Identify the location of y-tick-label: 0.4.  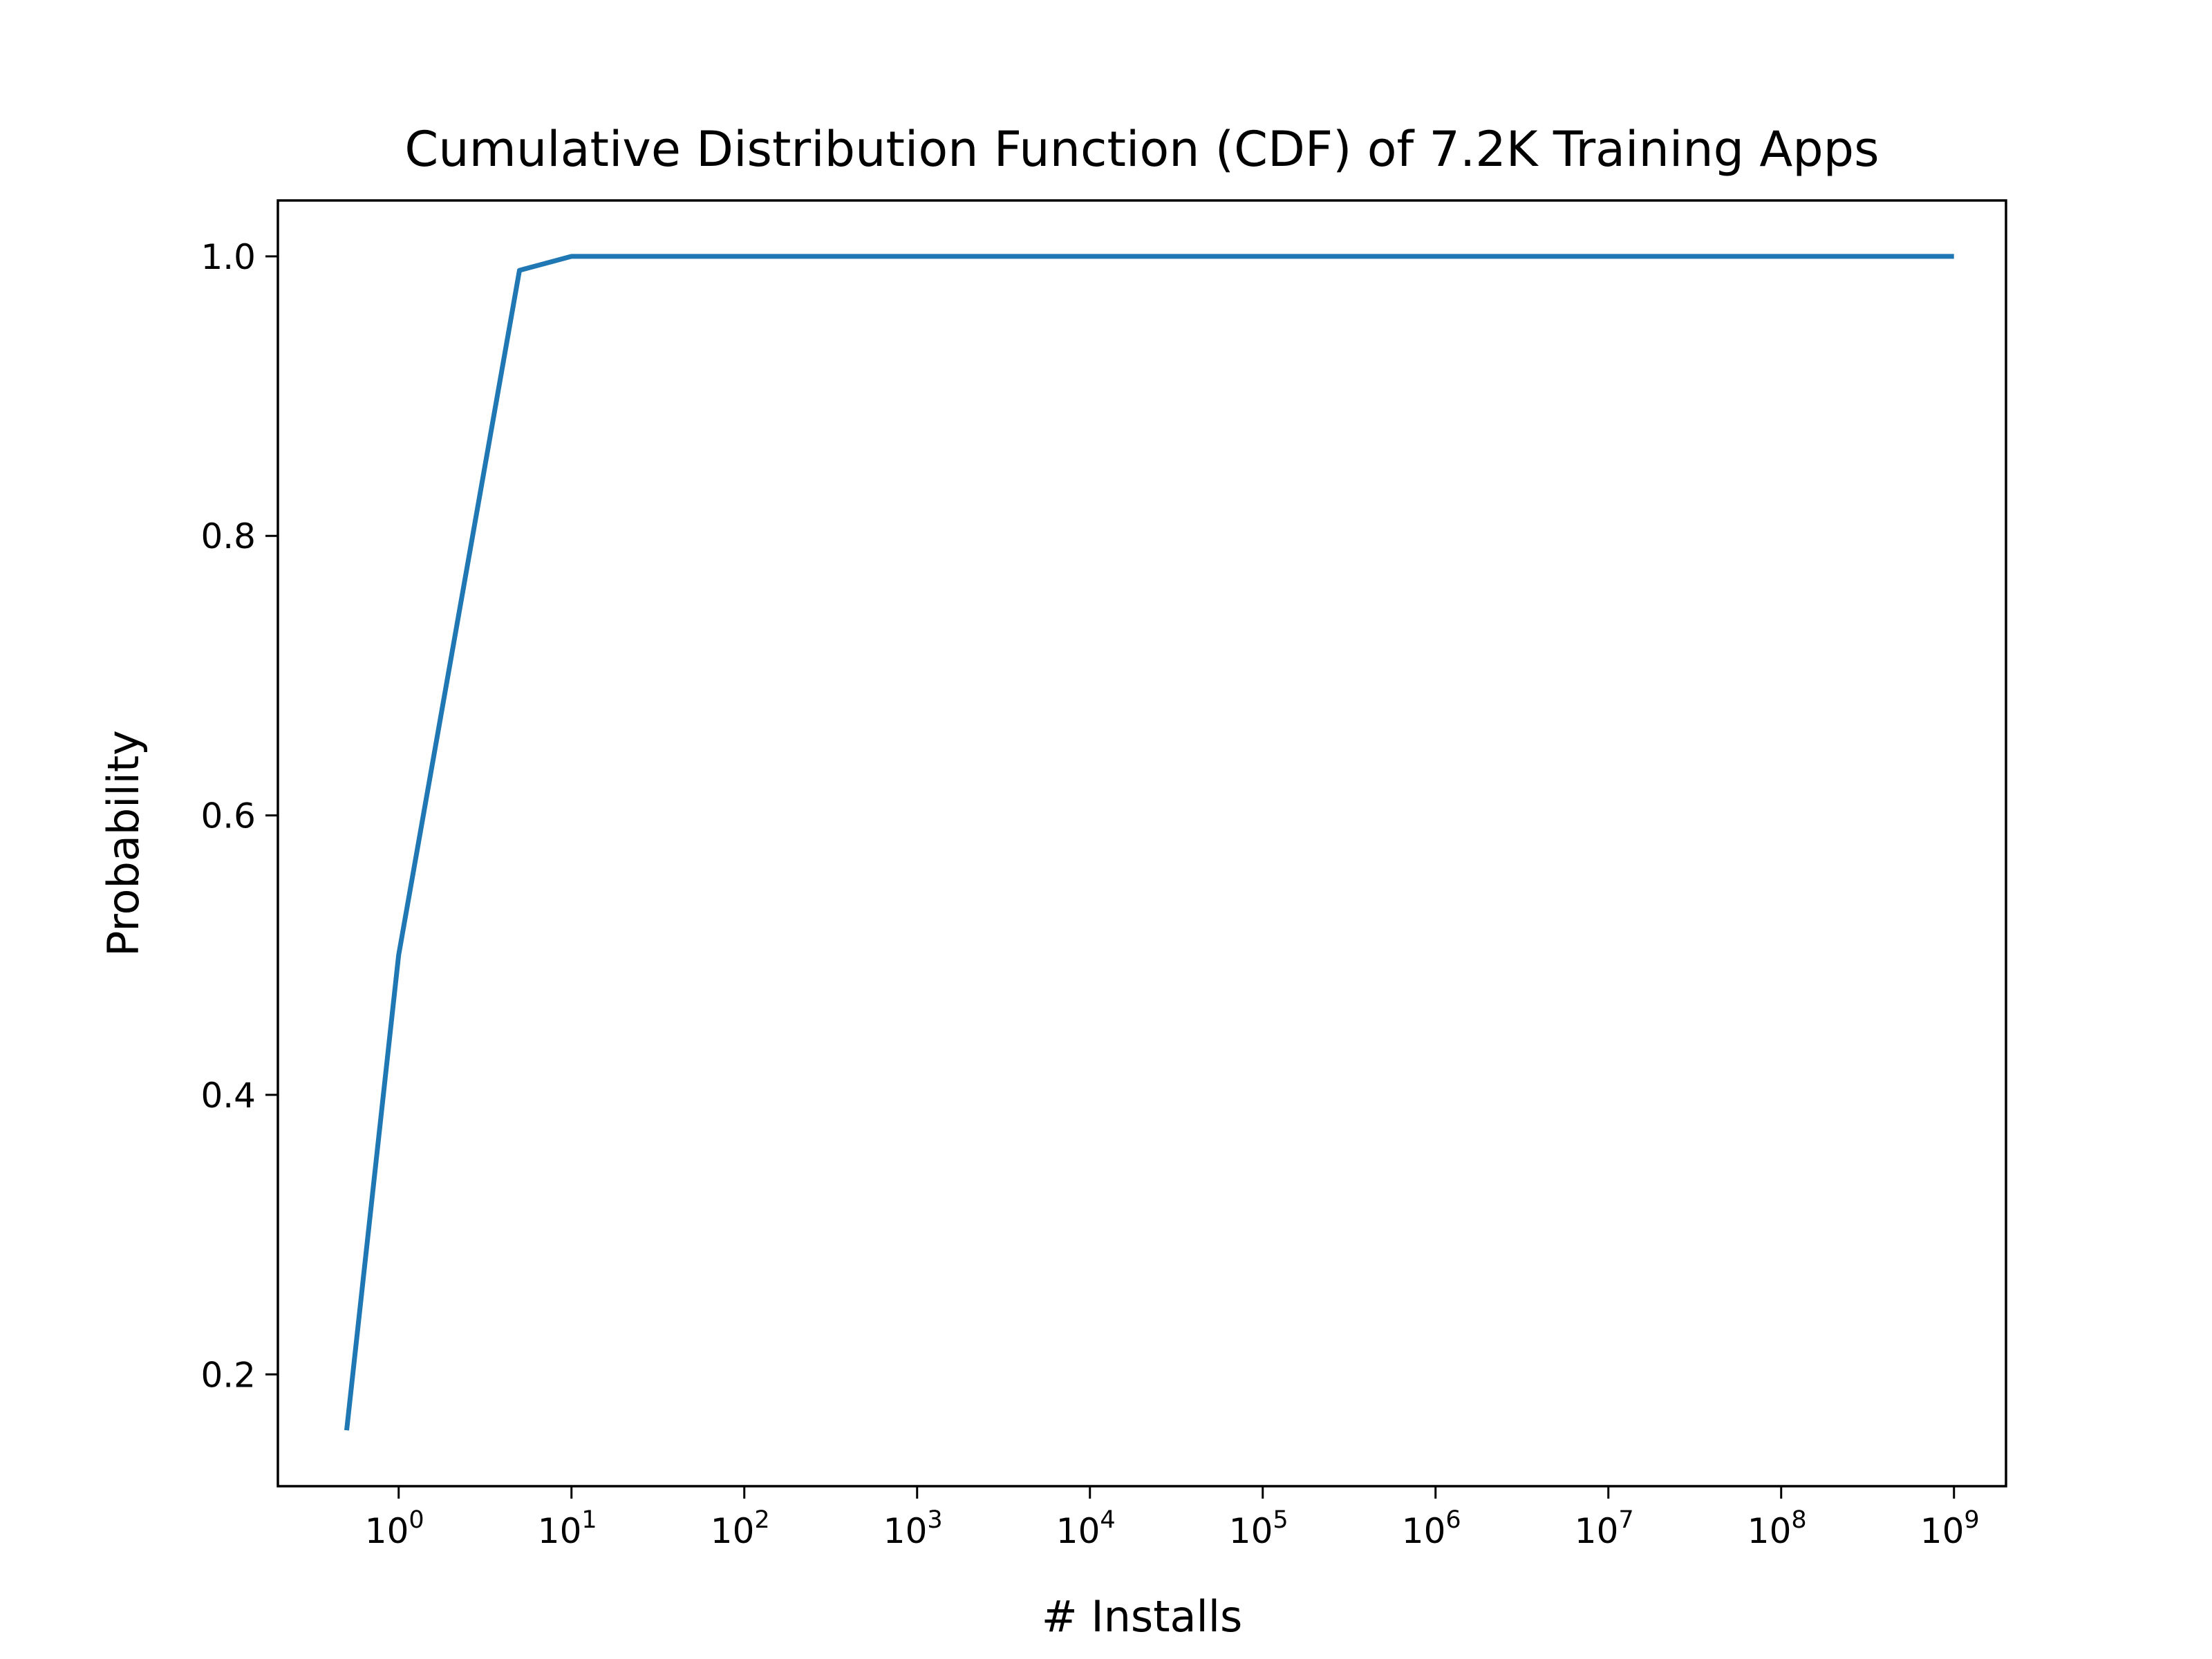
(228, 1096).